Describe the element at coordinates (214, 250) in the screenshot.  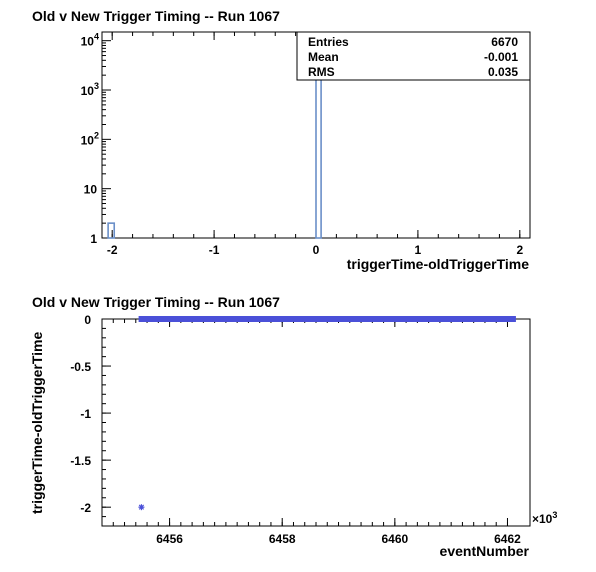
I see `x-tick-label: -1` at that location.